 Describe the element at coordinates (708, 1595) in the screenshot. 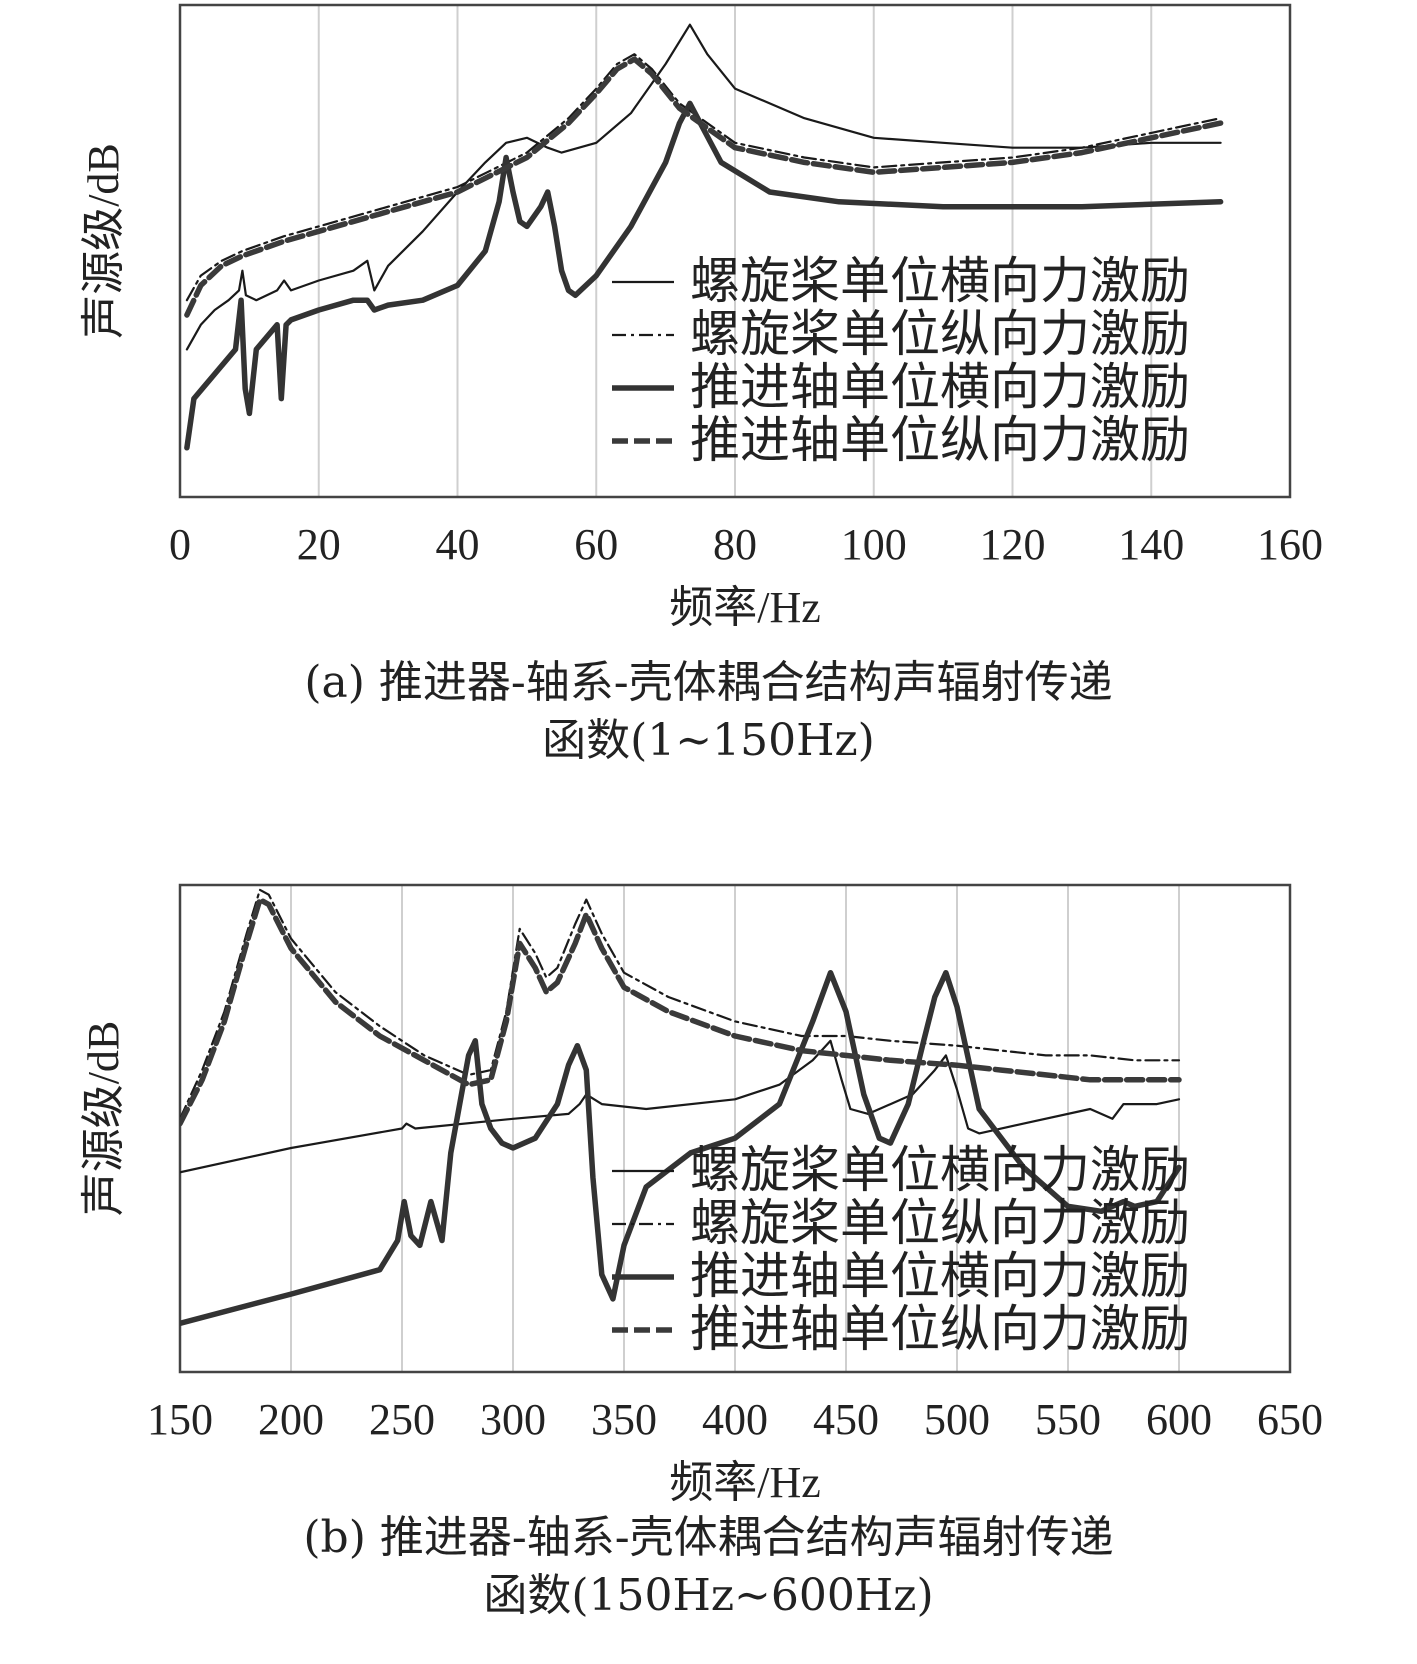

I see `chart-b-caption-line2: 函数(150Hz~600Hz)` at that location.